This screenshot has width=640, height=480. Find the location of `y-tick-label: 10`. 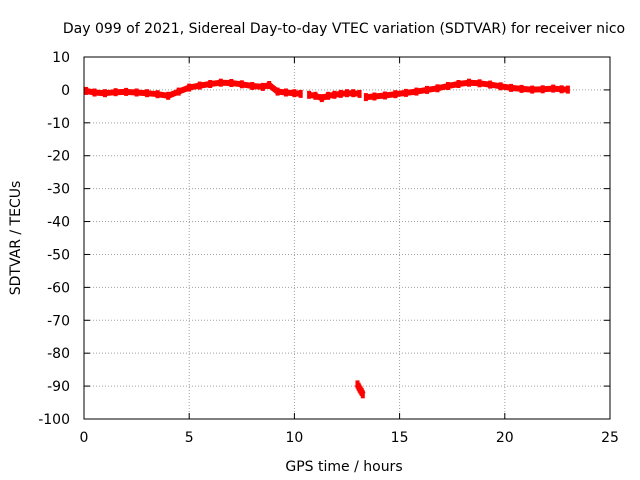

y-tick-label: 10 is located at coordinates (61, 58).